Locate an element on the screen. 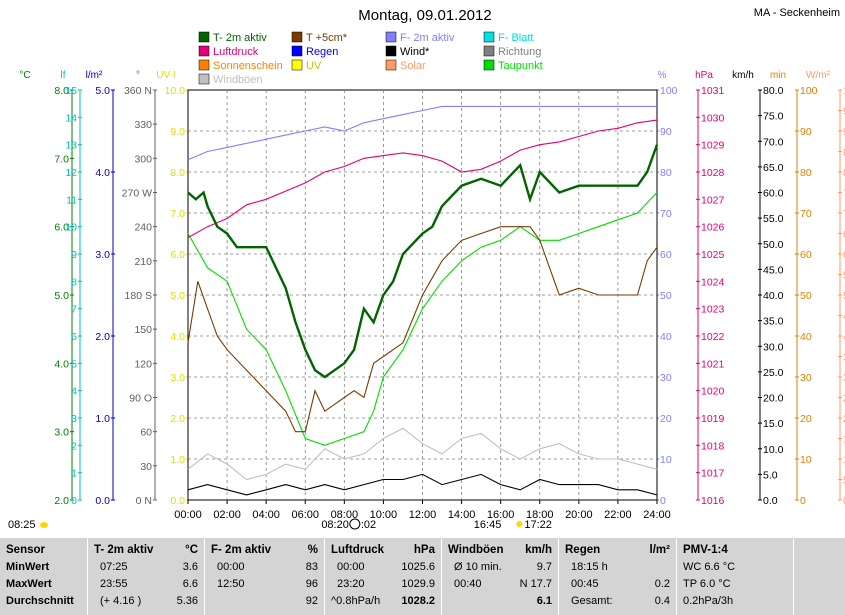 The image size is (845, 615). leaf-tick-label: 11 is located at coordinates (71, 200).